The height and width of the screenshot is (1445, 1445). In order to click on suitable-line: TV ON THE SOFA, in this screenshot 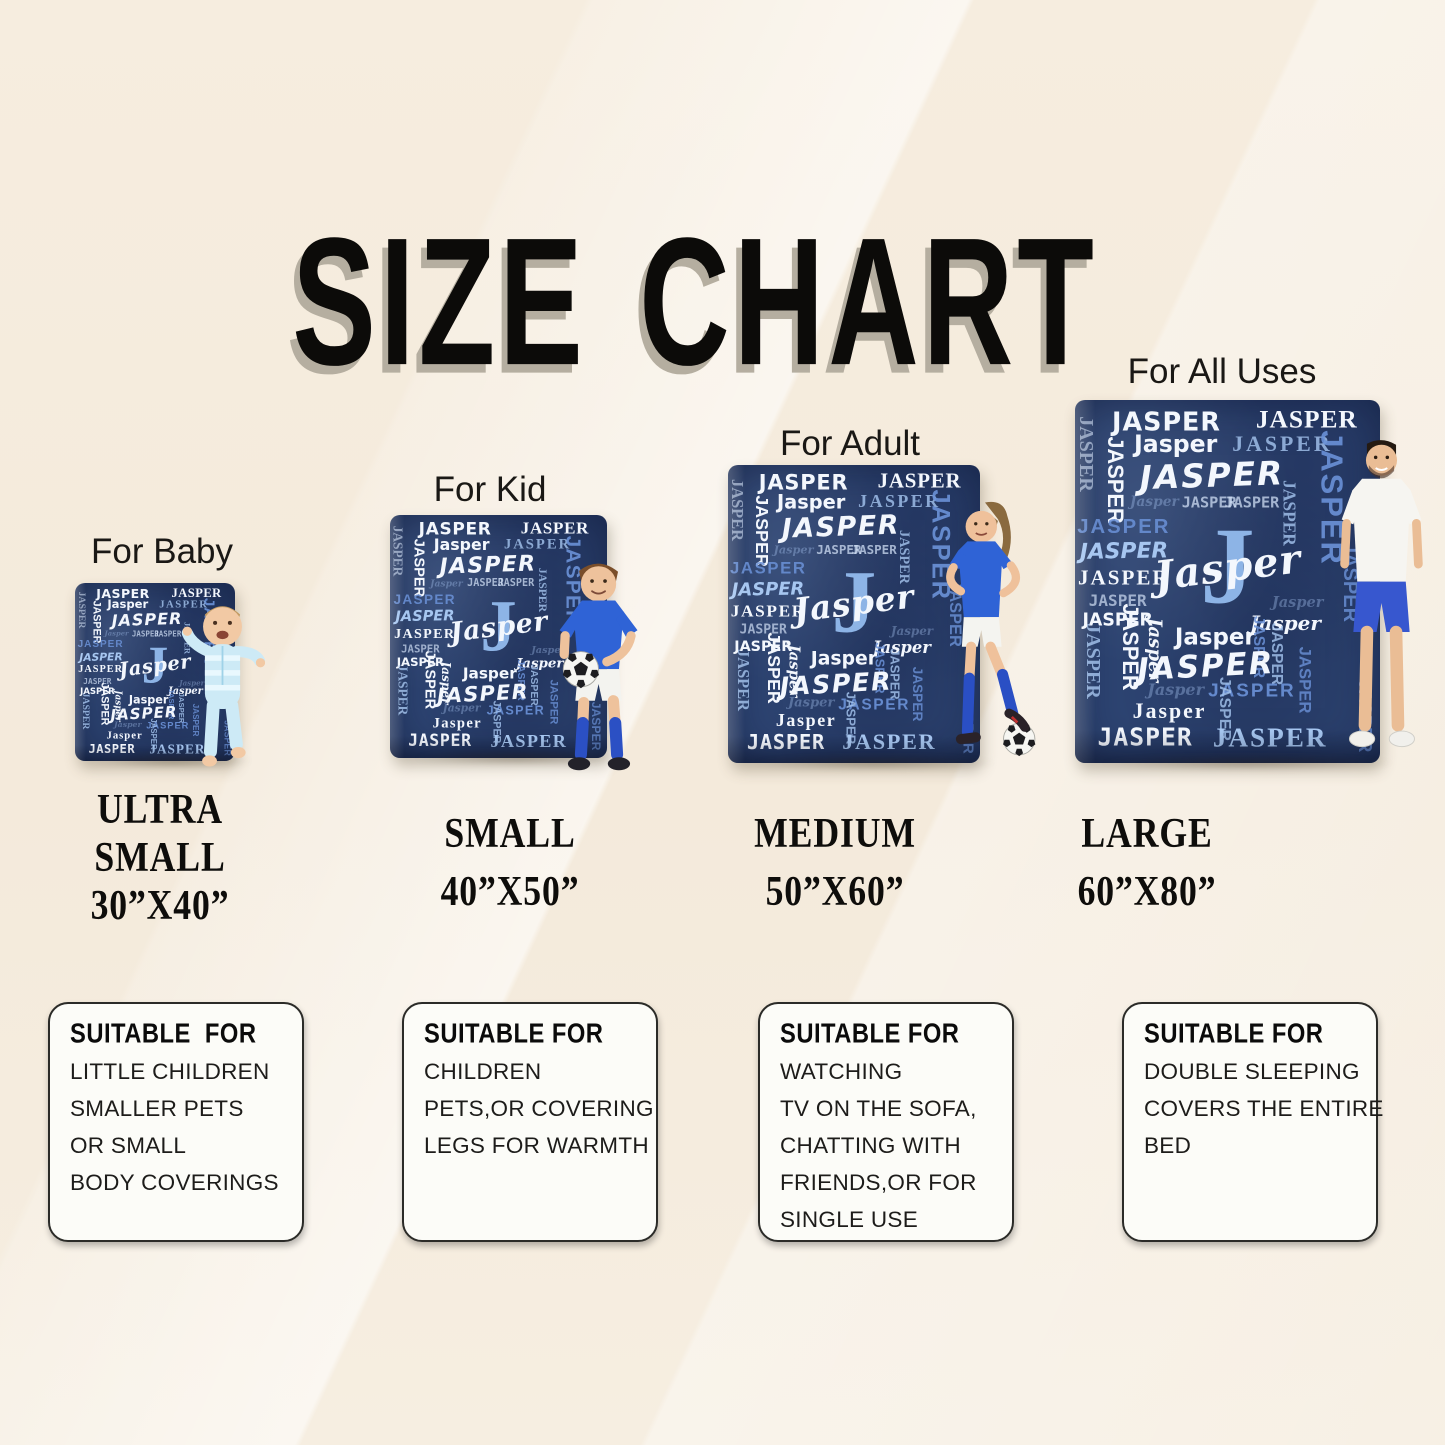, I will do `click(878, 1108)`.